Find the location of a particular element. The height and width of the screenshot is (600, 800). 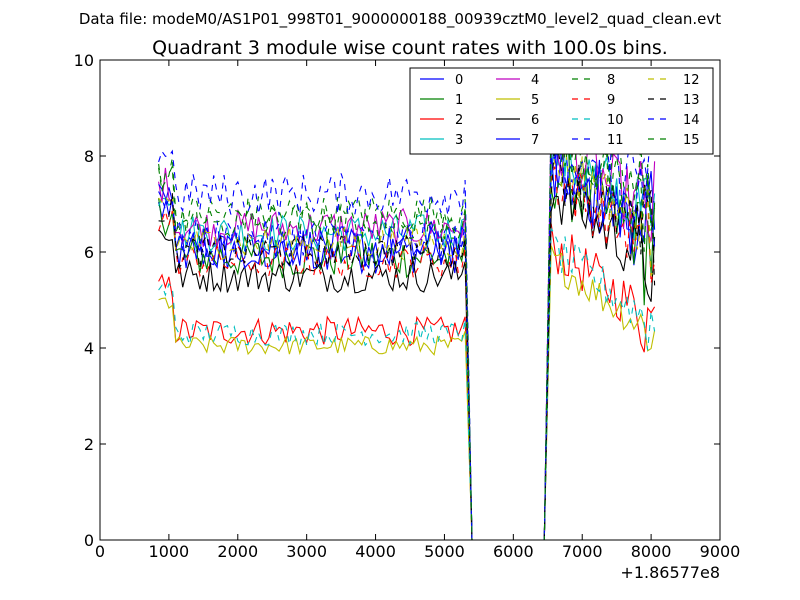

x-tick-label: 0 is located at coordinates (100, 551).